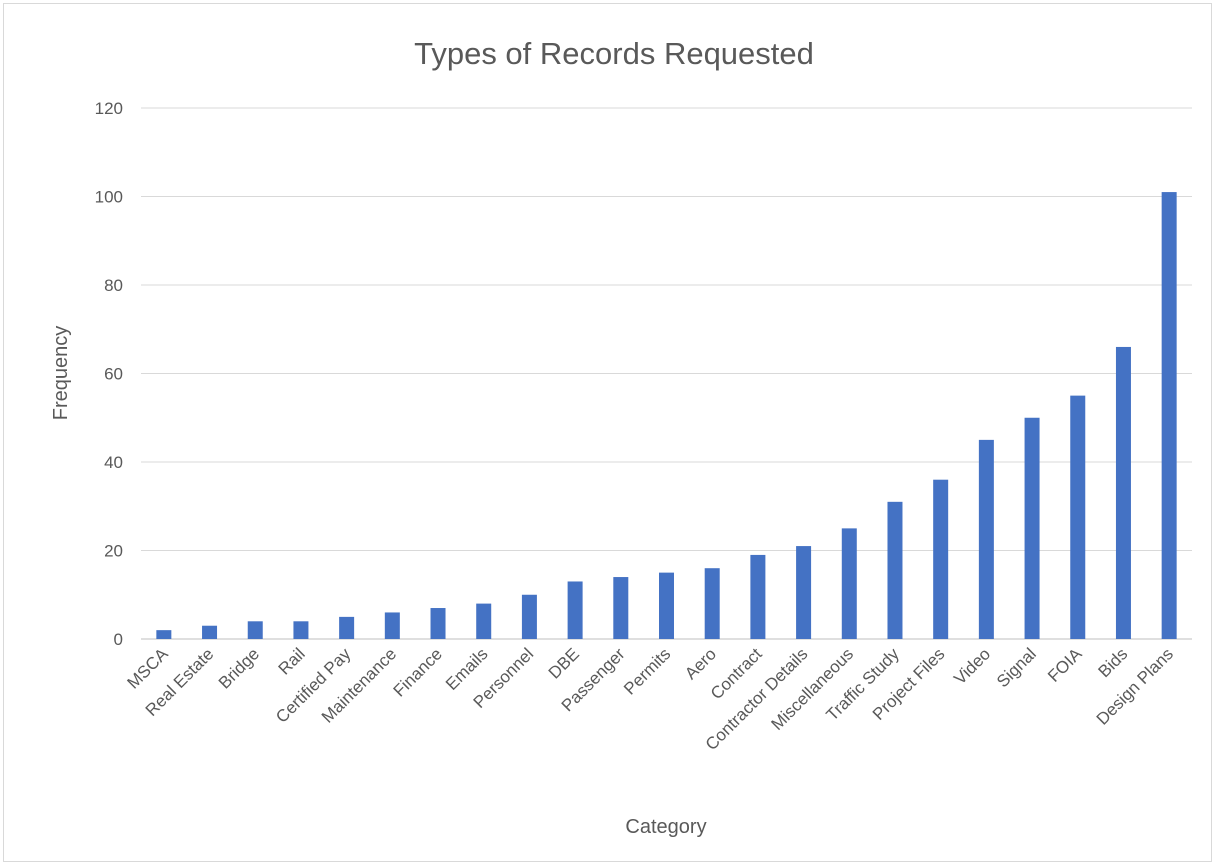  Describe the element at coordinates (113, 374) in the screenshot. I see `y-tick-label: 60` at that location.